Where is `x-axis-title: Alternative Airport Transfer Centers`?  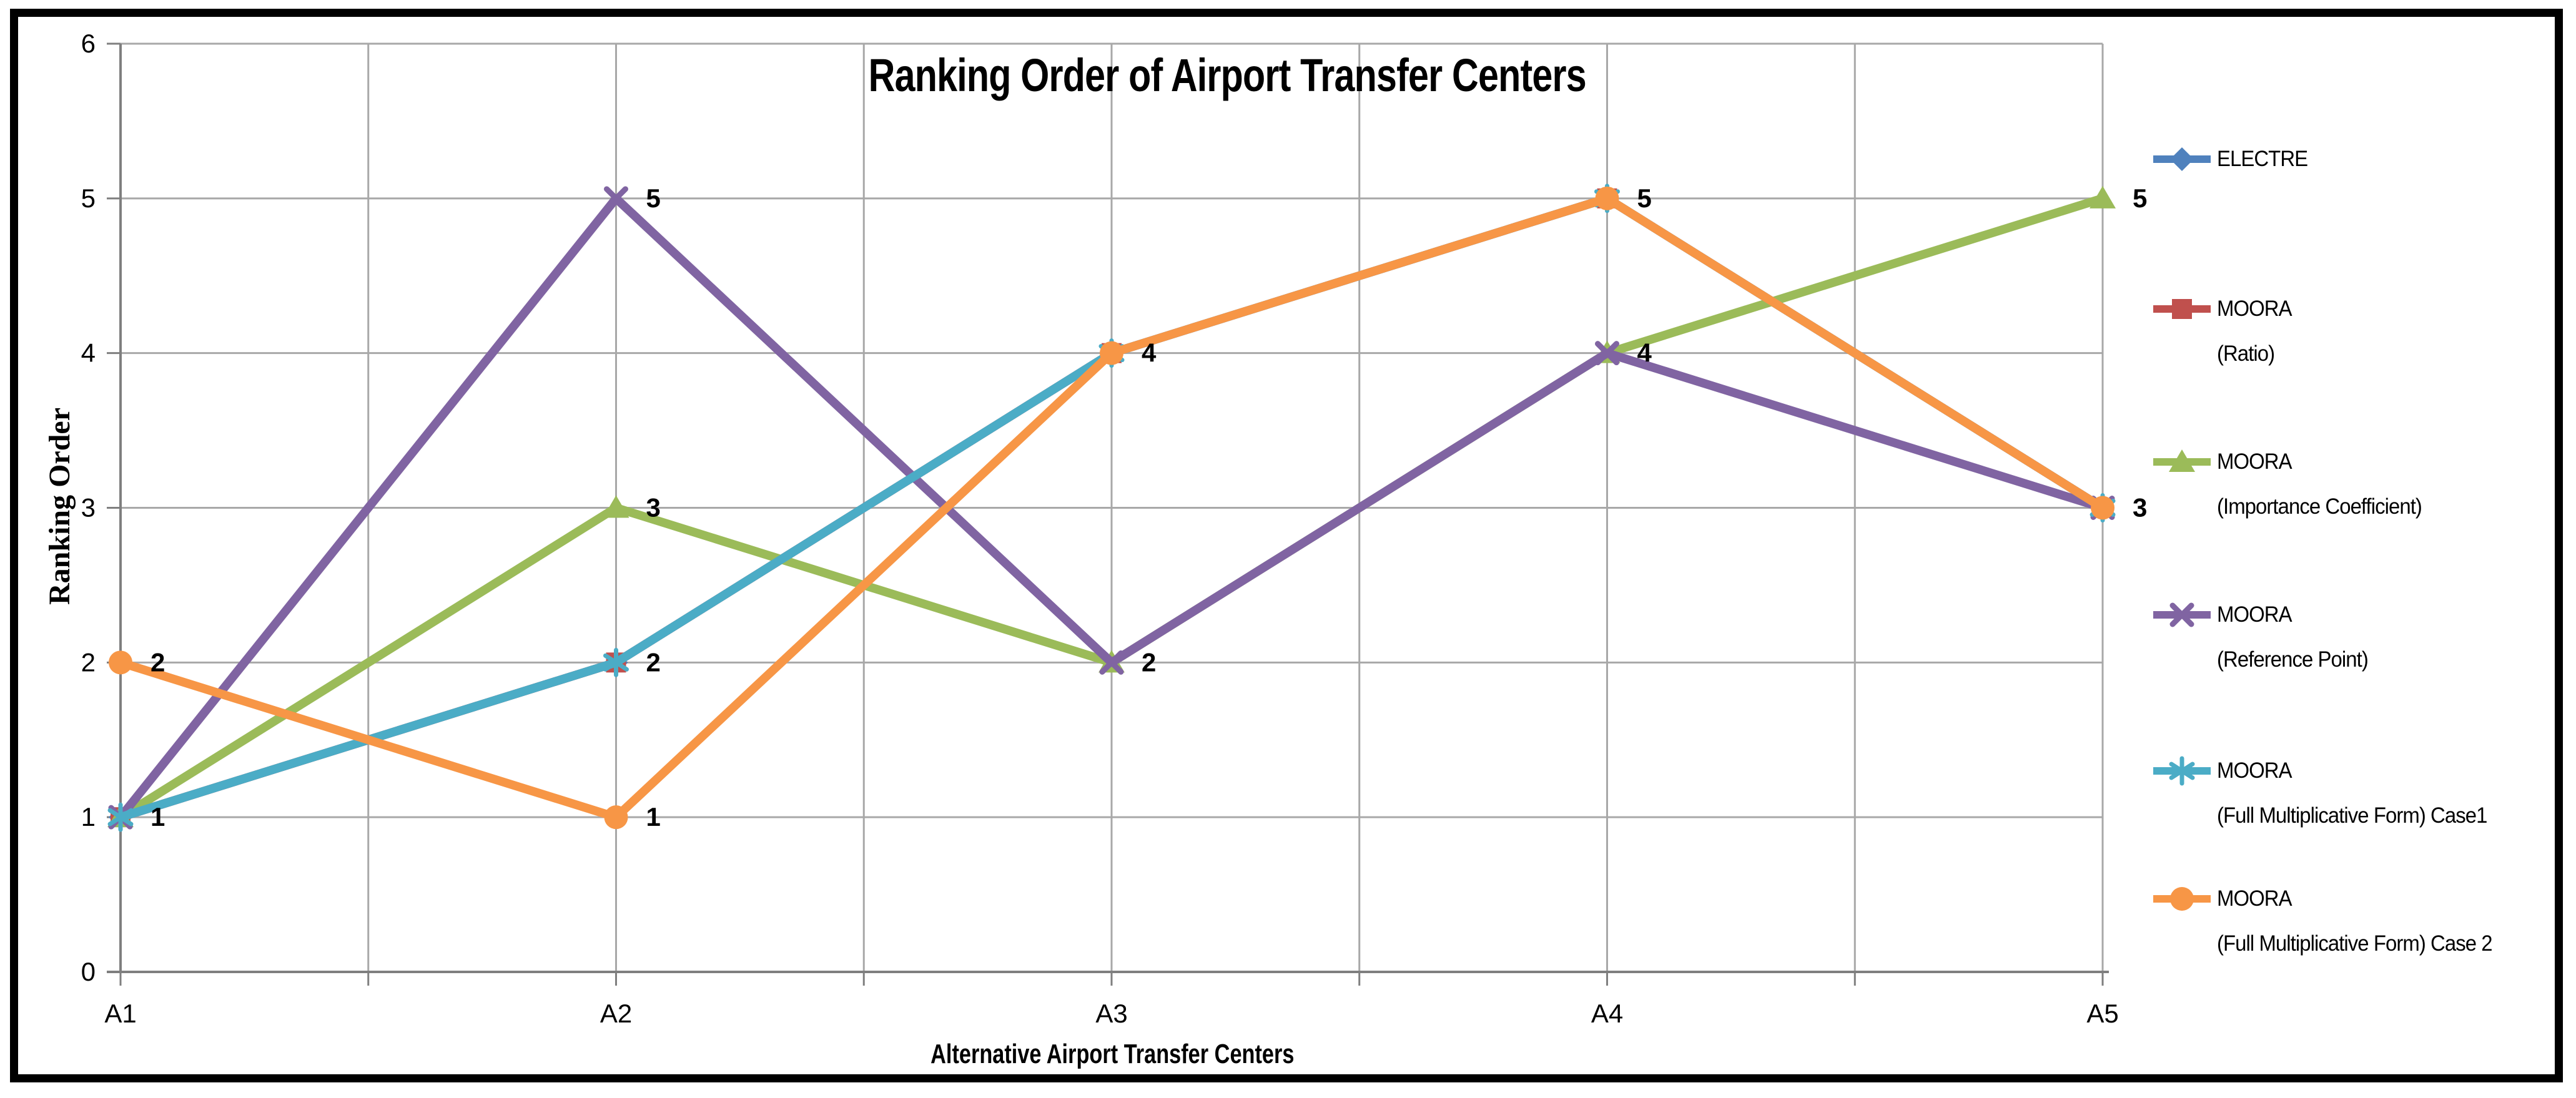 x-axis-title: Alternative Airport Transfer Centers is located at coordinates (1112, 1054).